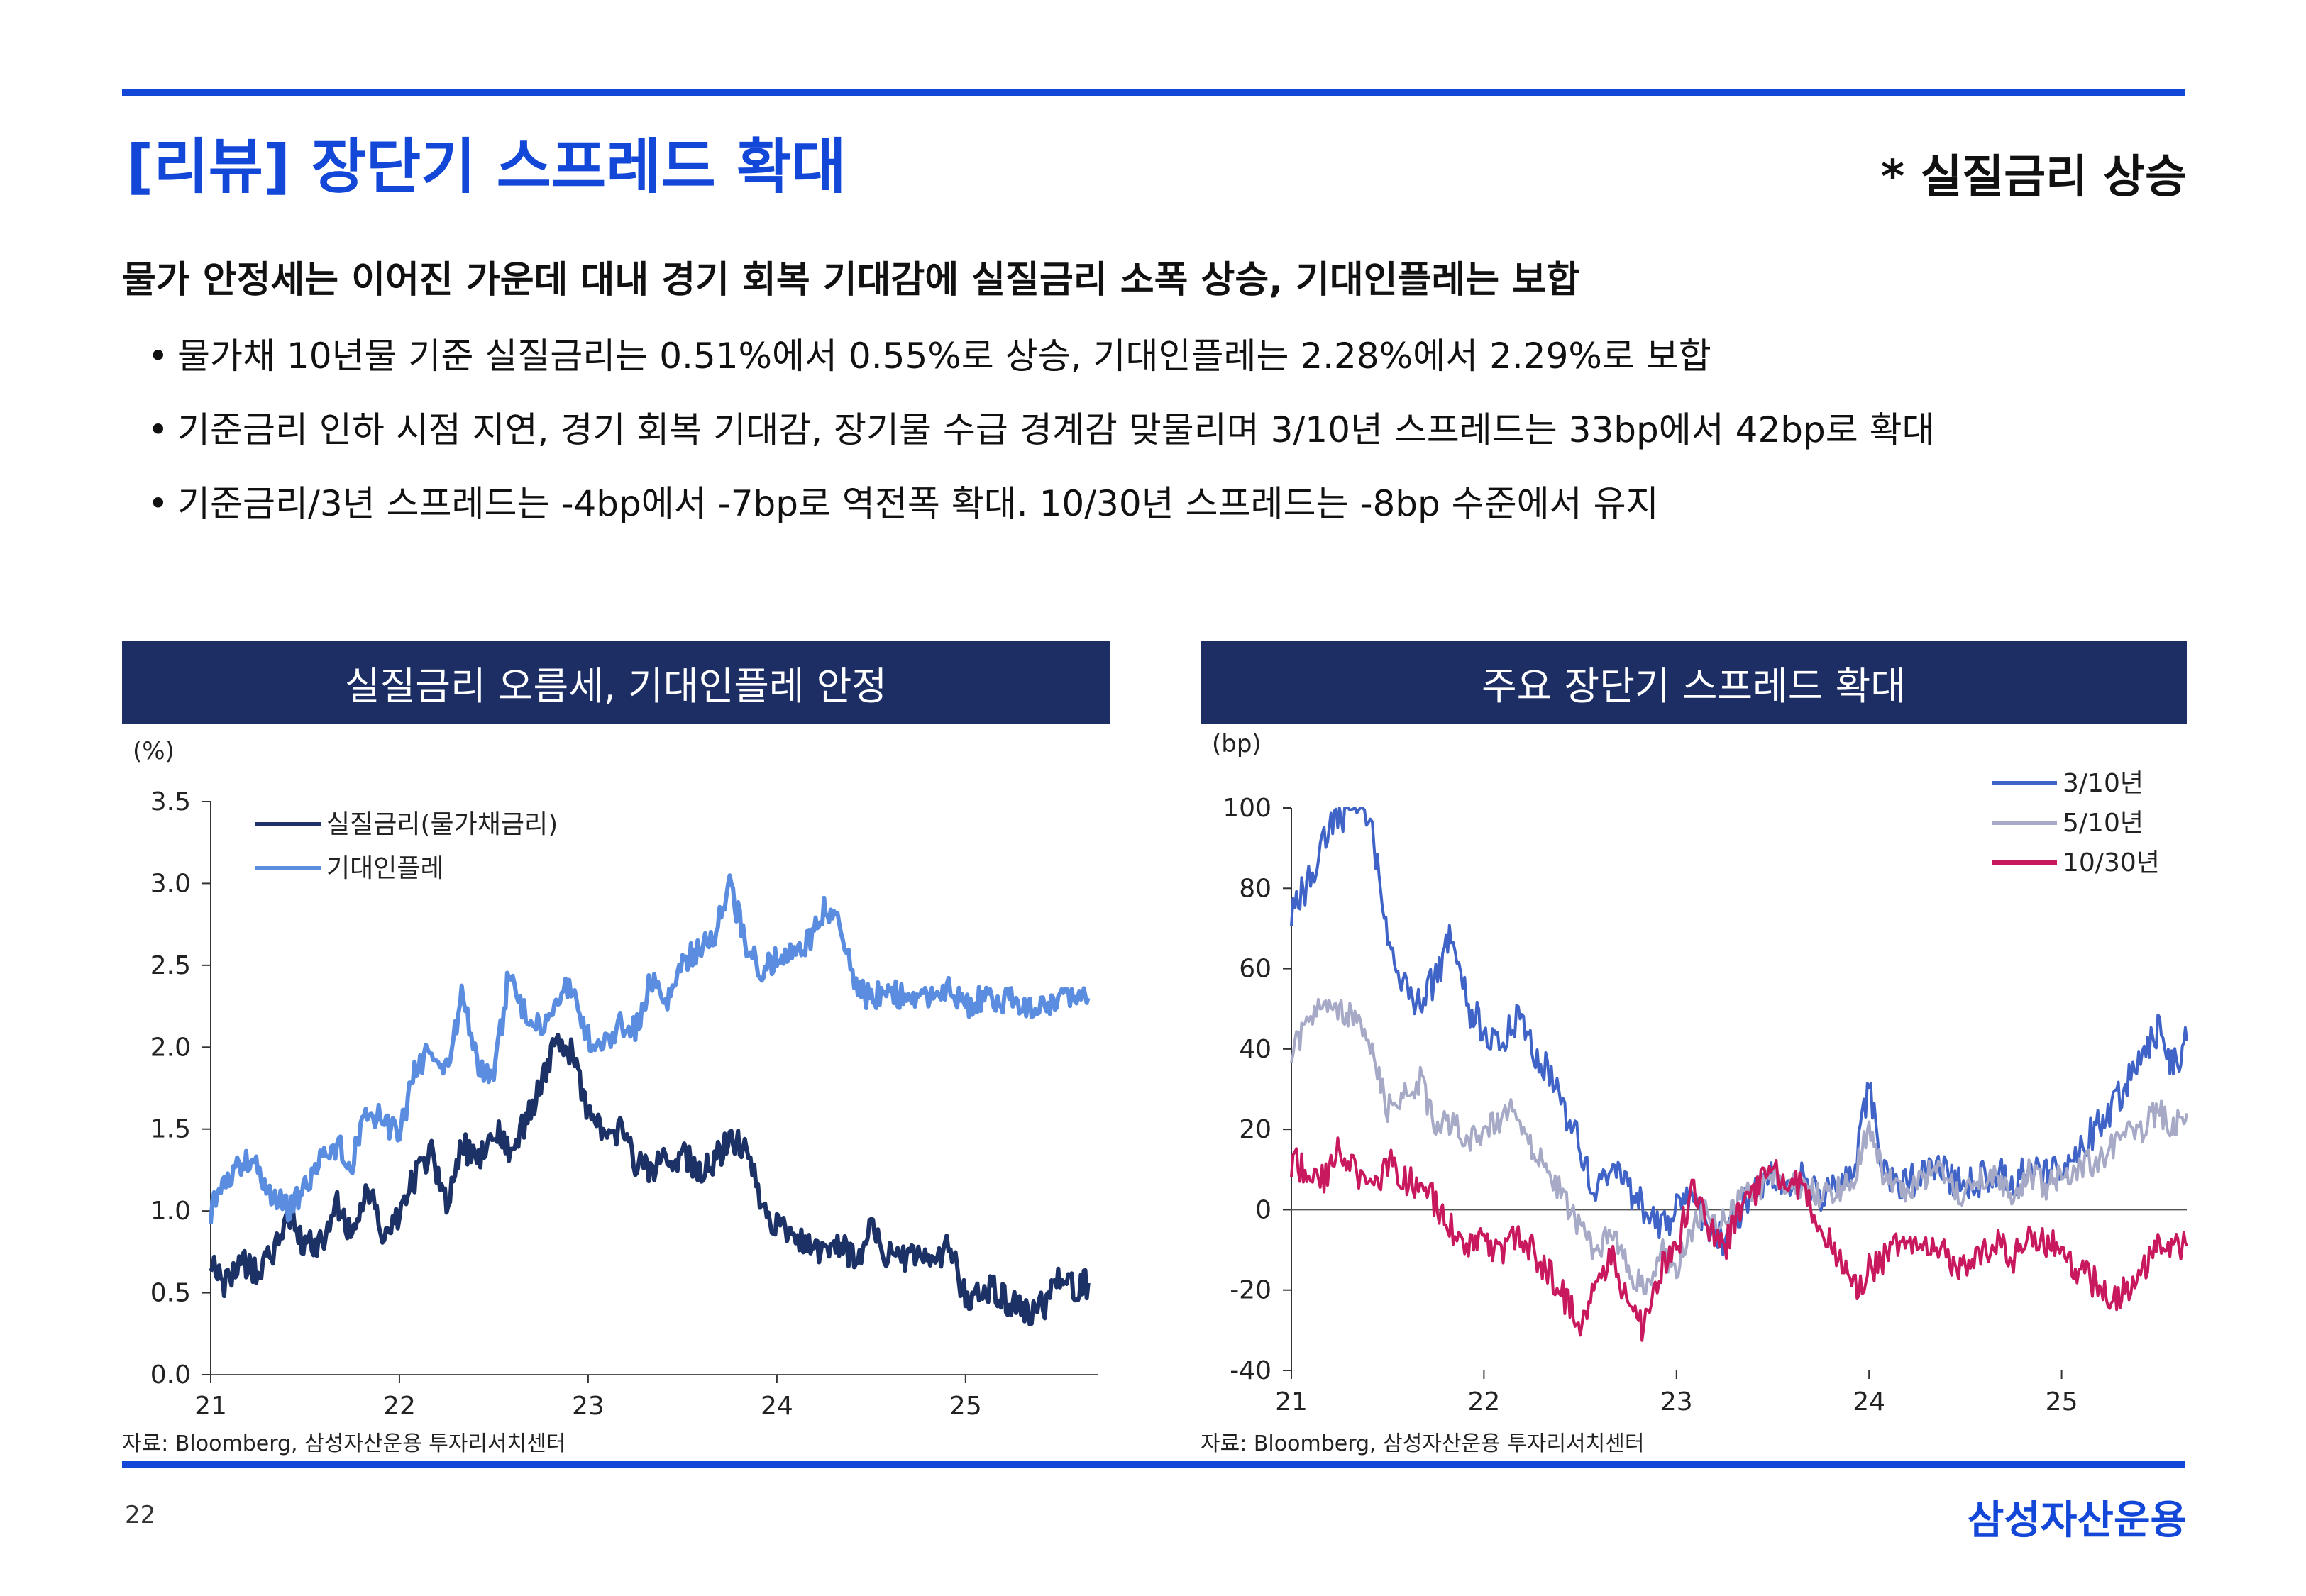 This screenshot has width=2306, height=1596. I want to click on right-chart-title: 주요 장단기 스프레드 확대, so click(1694, 682).